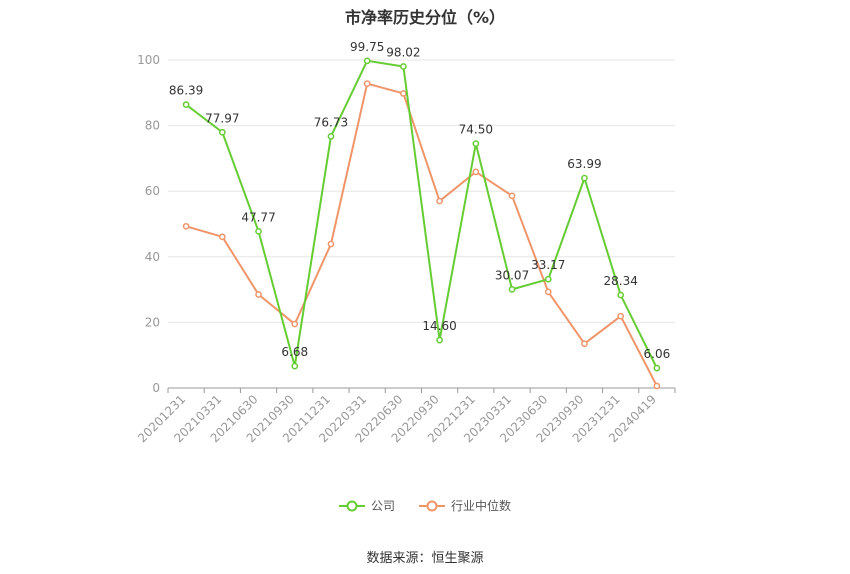 This screenshot has height=574, width=850. What do you see at coordinates (657, 354) in the screenshot?
I see `data-label: 6.06` at bounding box center [657, 354].